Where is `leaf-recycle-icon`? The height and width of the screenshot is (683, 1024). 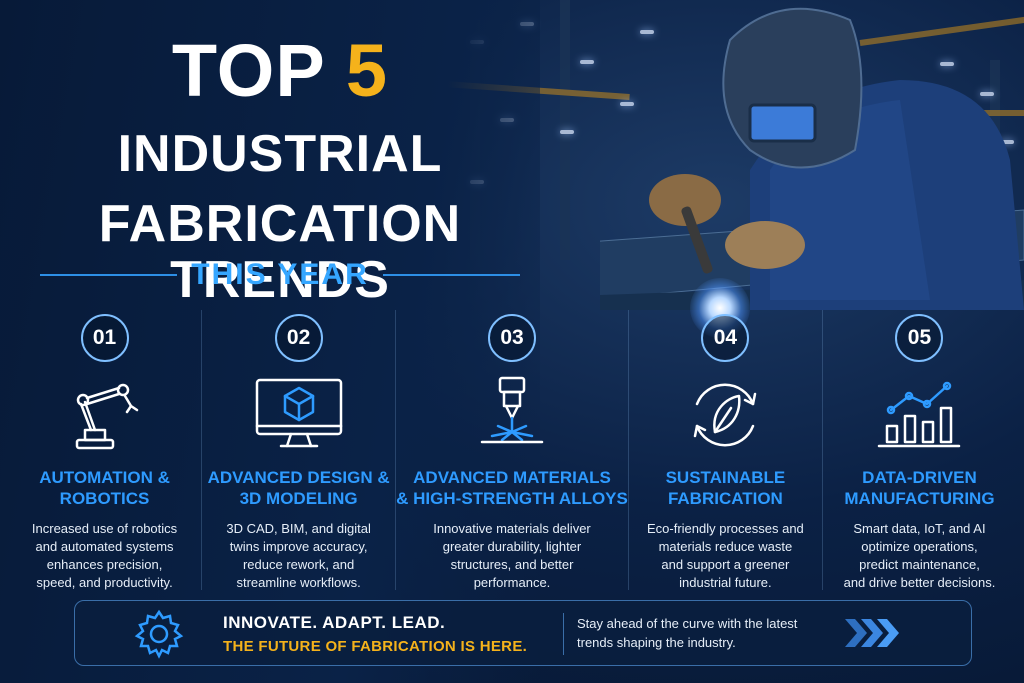 leaf-recycle-icon is located at coordinates (725, 414).